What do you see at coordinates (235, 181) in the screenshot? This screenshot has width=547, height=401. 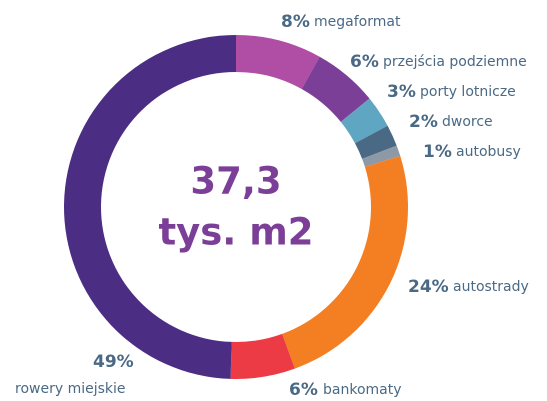 I see `center-text: 37,3` at bounding box center [235, 181].